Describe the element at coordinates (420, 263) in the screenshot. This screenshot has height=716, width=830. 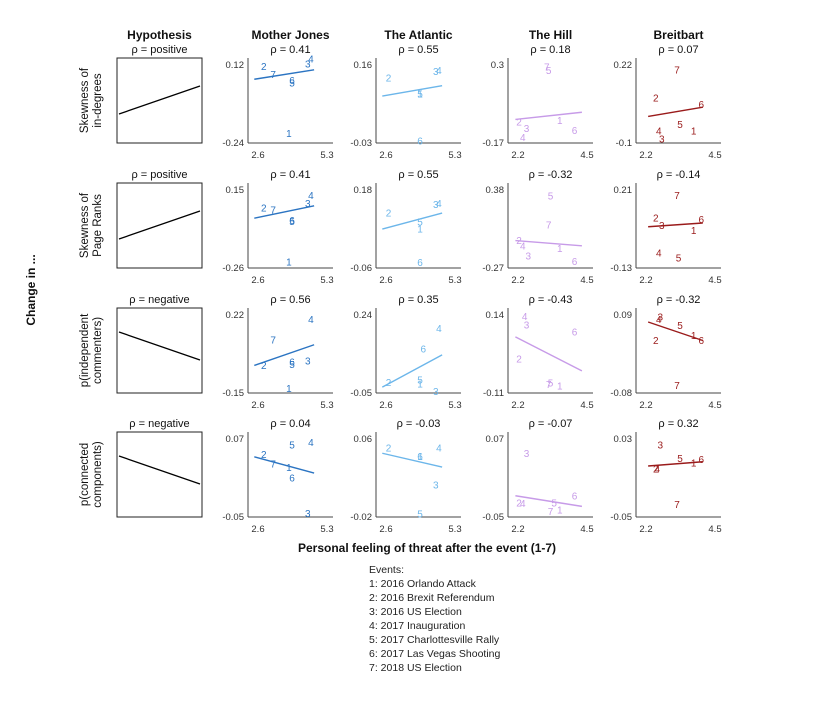
I see `point-6-the-atlantic-r1: 6` at that location.